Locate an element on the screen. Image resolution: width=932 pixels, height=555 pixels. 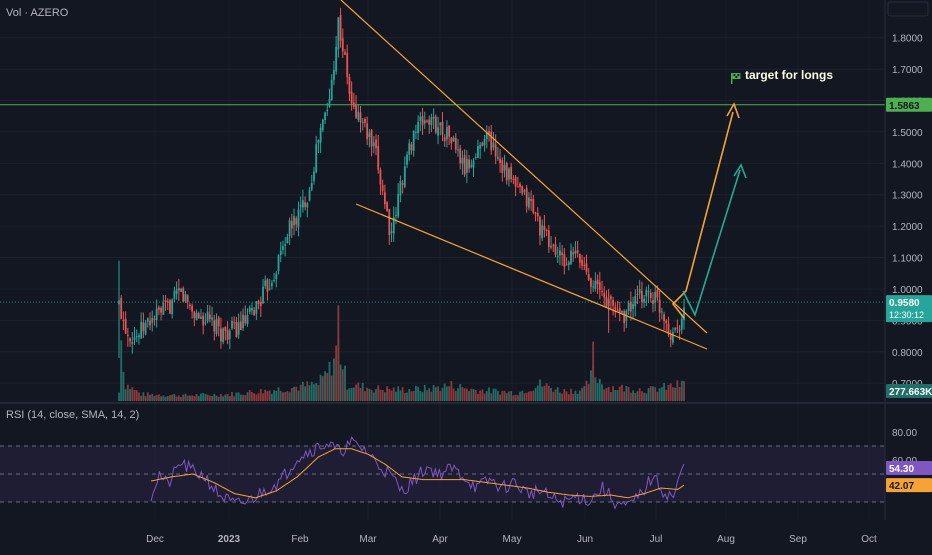
rsi-ma-line is located at coordinates (417, 473).